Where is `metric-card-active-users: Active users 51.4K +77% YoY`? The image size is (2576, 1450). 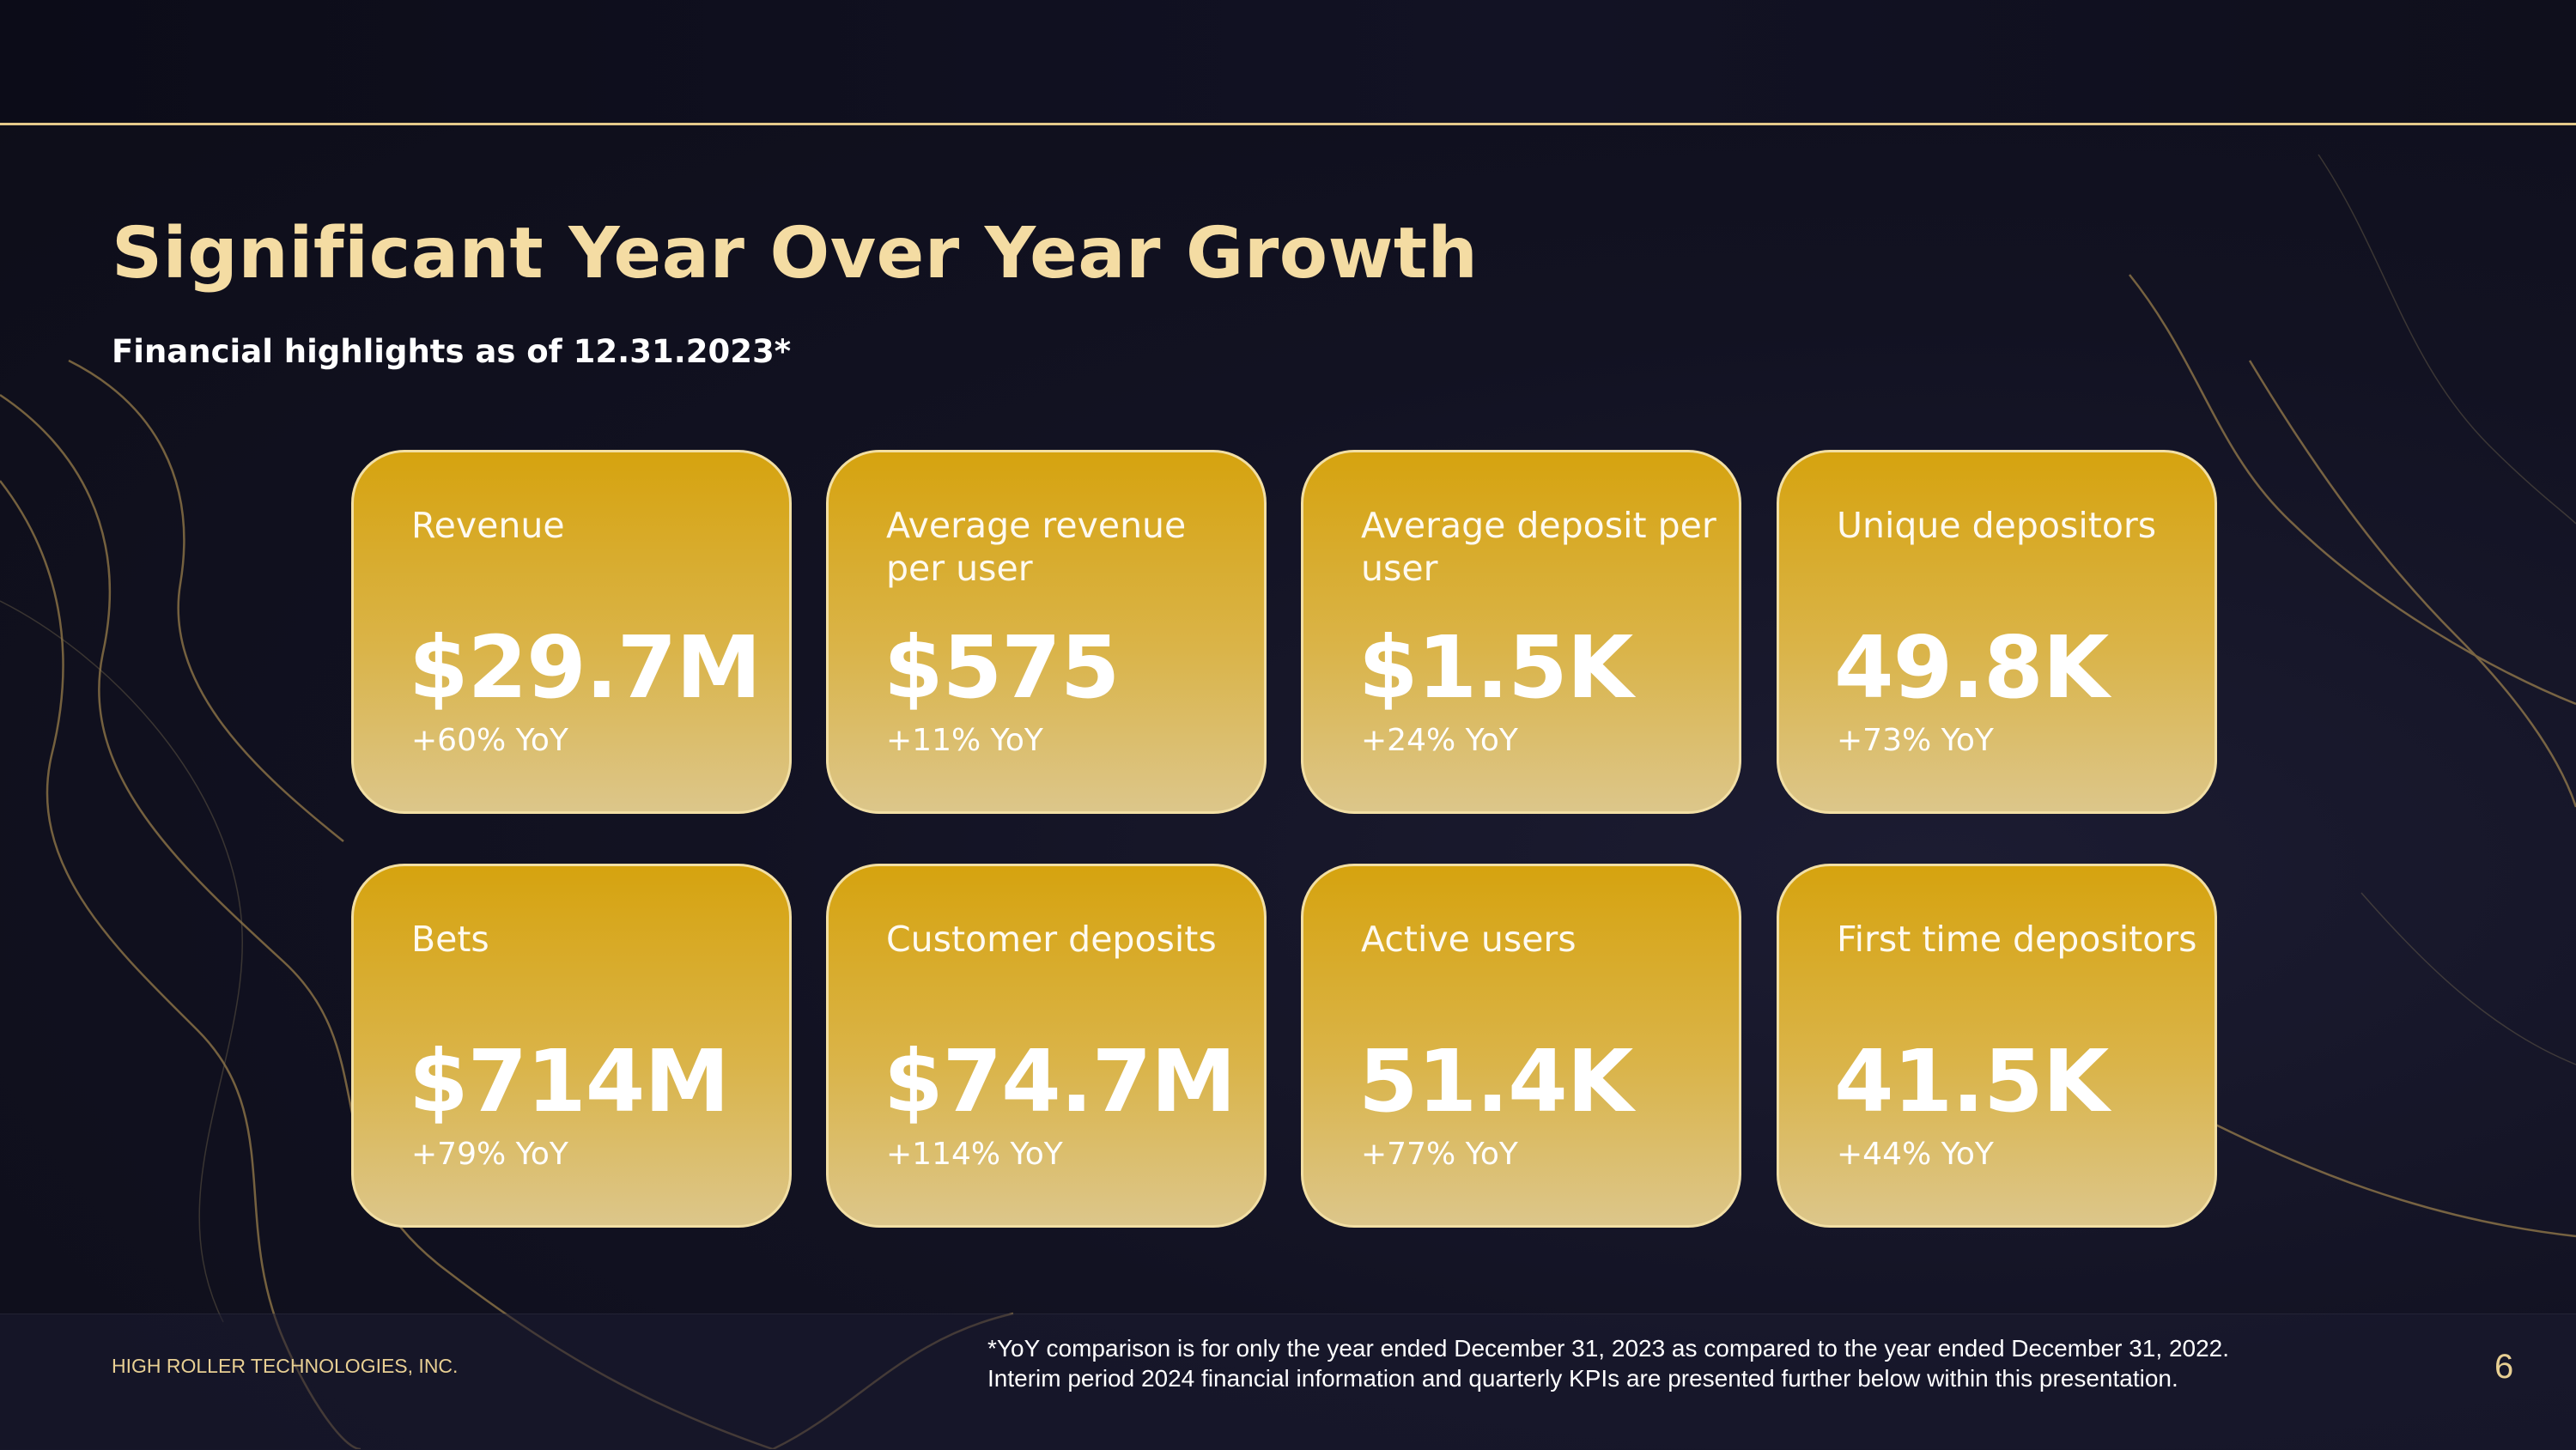
metric-card-active-users: Active users 51.4K +77% YoY is located at coordinates (1521, 1046).